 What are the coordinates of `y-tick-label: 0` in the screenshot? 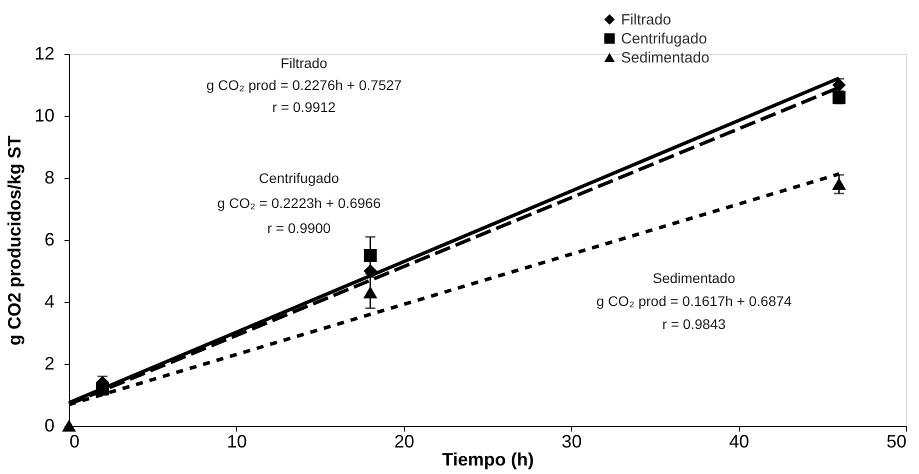 It's located at (49, 426).